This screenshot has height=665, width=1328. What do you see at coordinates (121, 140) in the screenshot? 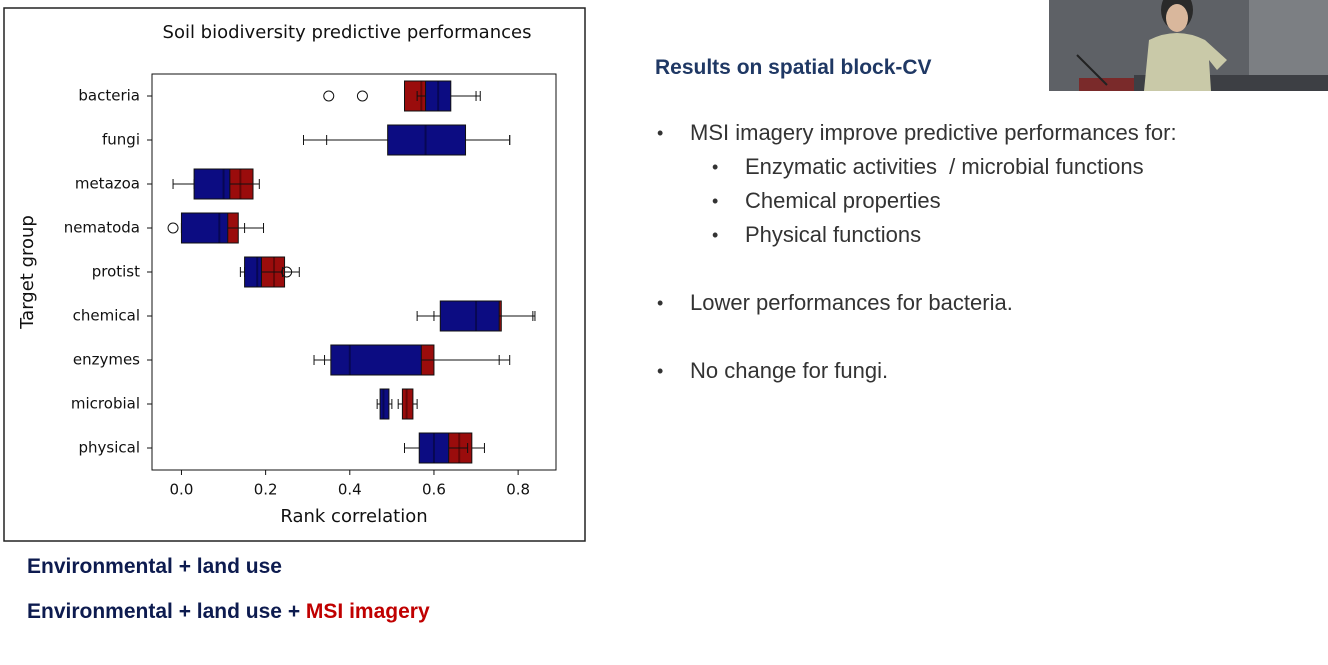
I see `y-tick-label: fungi` at bounding box center [121, 140].